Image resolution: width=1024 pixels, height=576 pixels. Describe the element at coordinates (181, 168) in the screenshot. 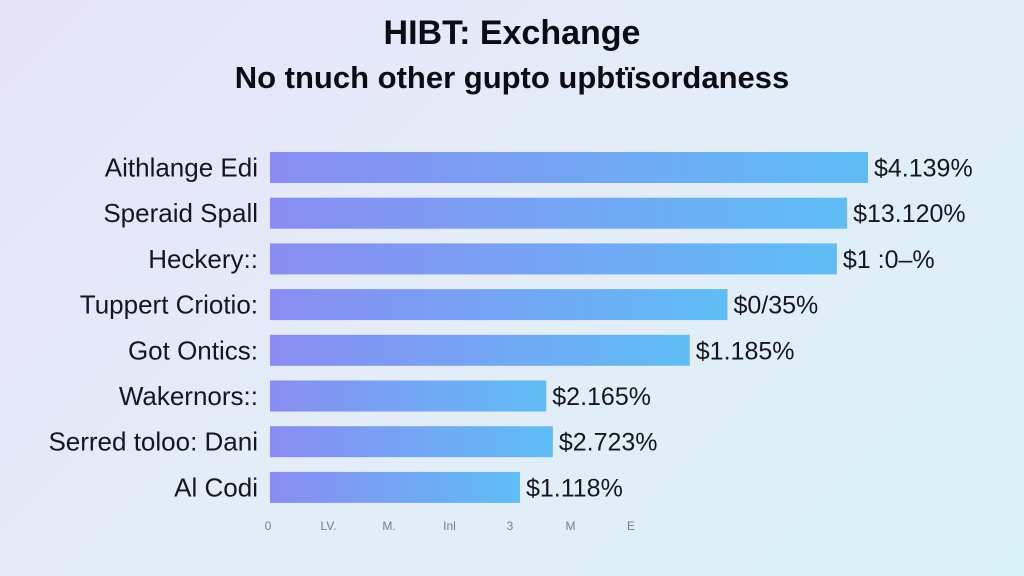

I see `category-label: Aithlange Edi` at that location.